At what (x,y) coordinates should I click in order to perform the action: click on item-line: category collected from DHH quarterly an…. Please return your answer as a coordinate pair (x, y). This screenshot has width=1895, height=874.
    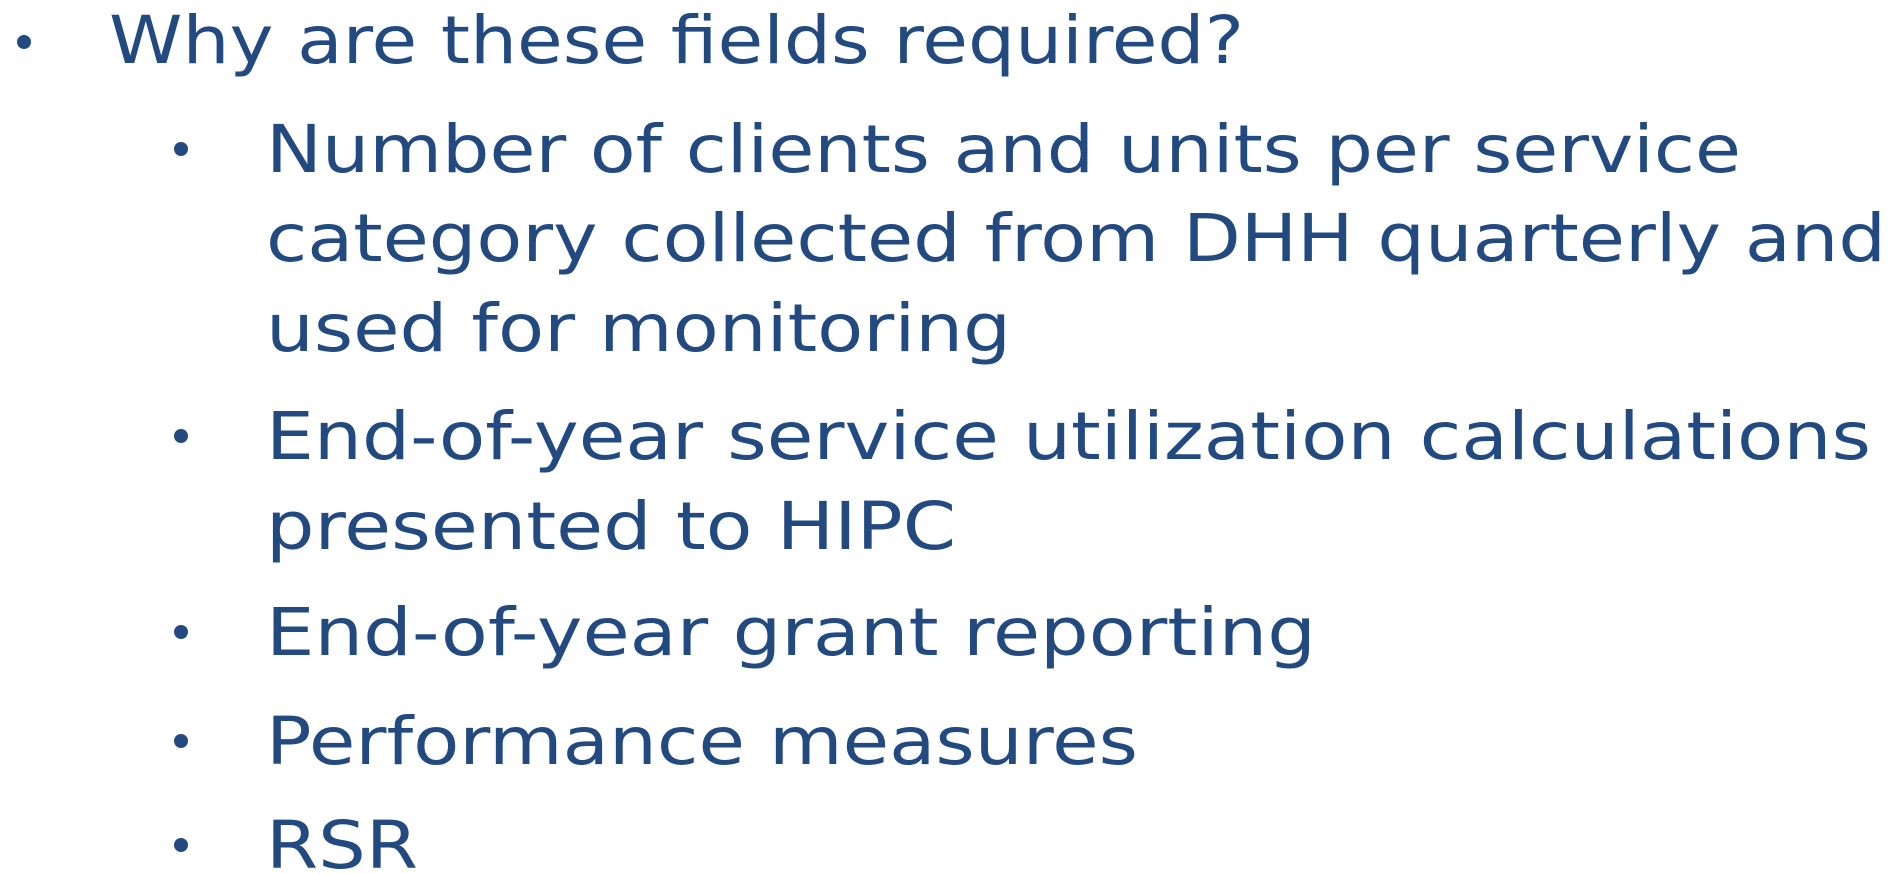
    Looking at the image, I should click on (1076, 238).